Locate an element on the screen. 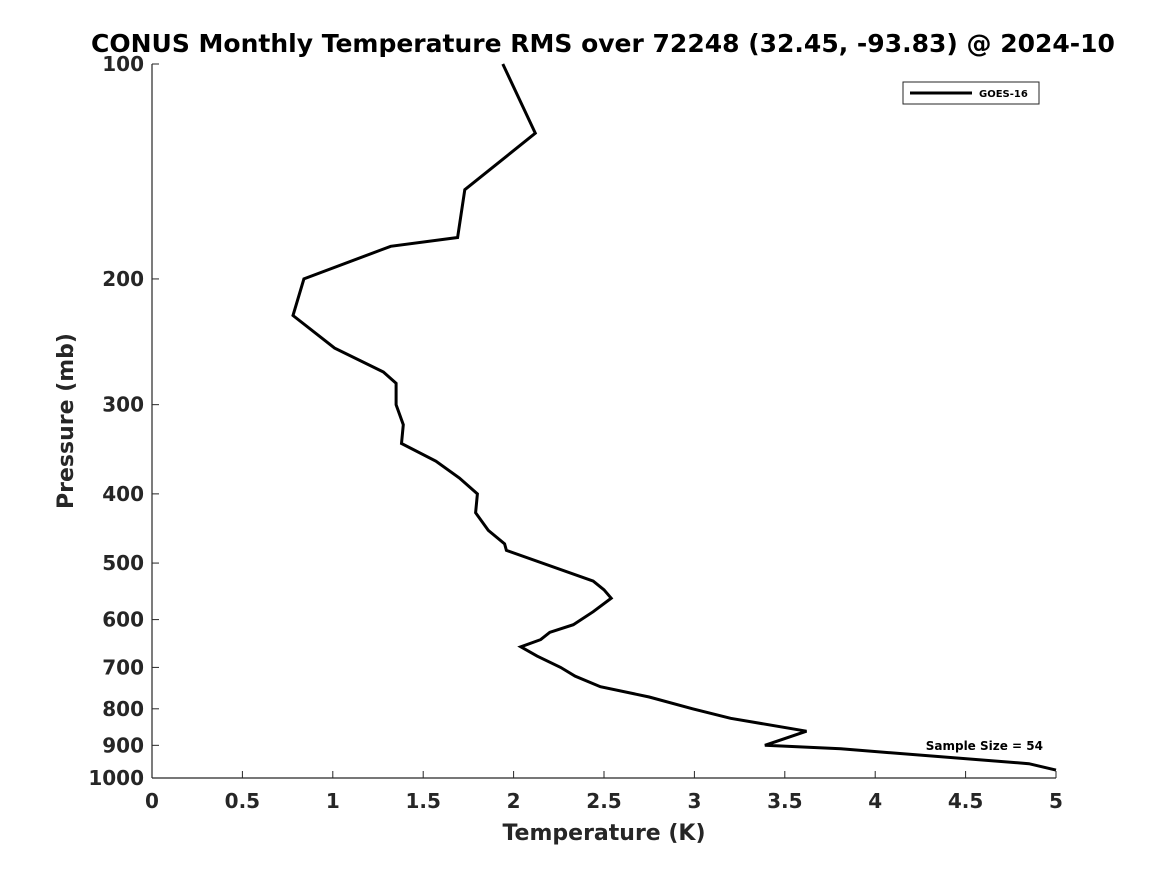 This screenshot has width=1167, height=875. x-tick-label: 0.5 is located at coordinates (242, 801).